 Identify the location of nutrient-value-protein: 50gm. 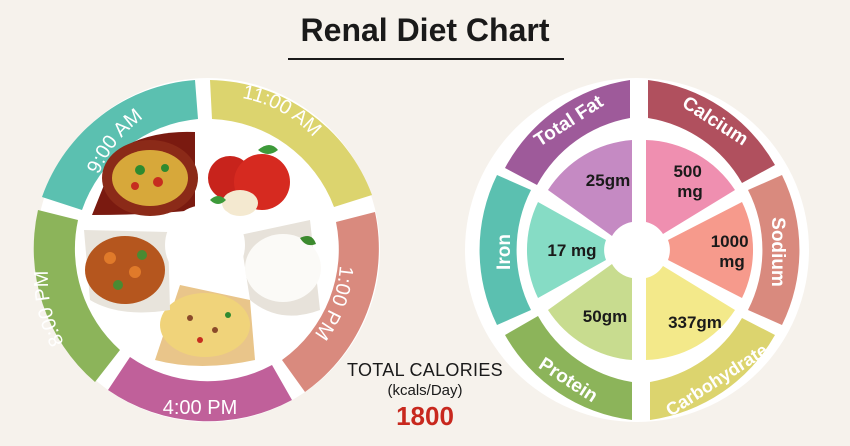
(605, 316).